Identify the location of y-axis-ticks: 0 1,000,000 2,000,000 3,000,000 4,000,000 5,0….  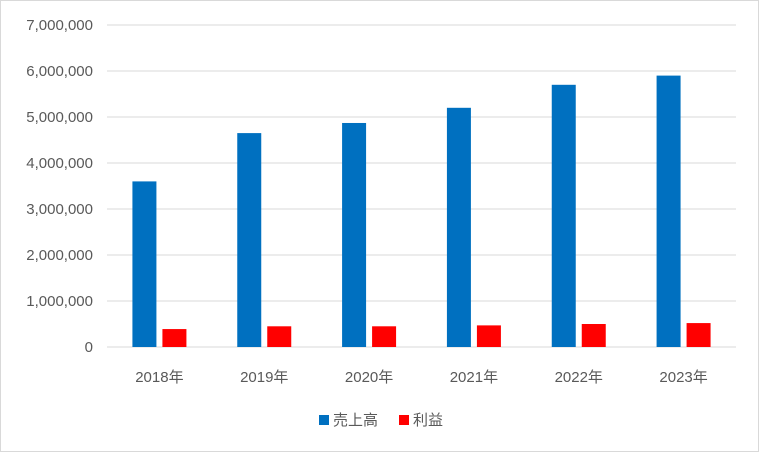
(59, 186).